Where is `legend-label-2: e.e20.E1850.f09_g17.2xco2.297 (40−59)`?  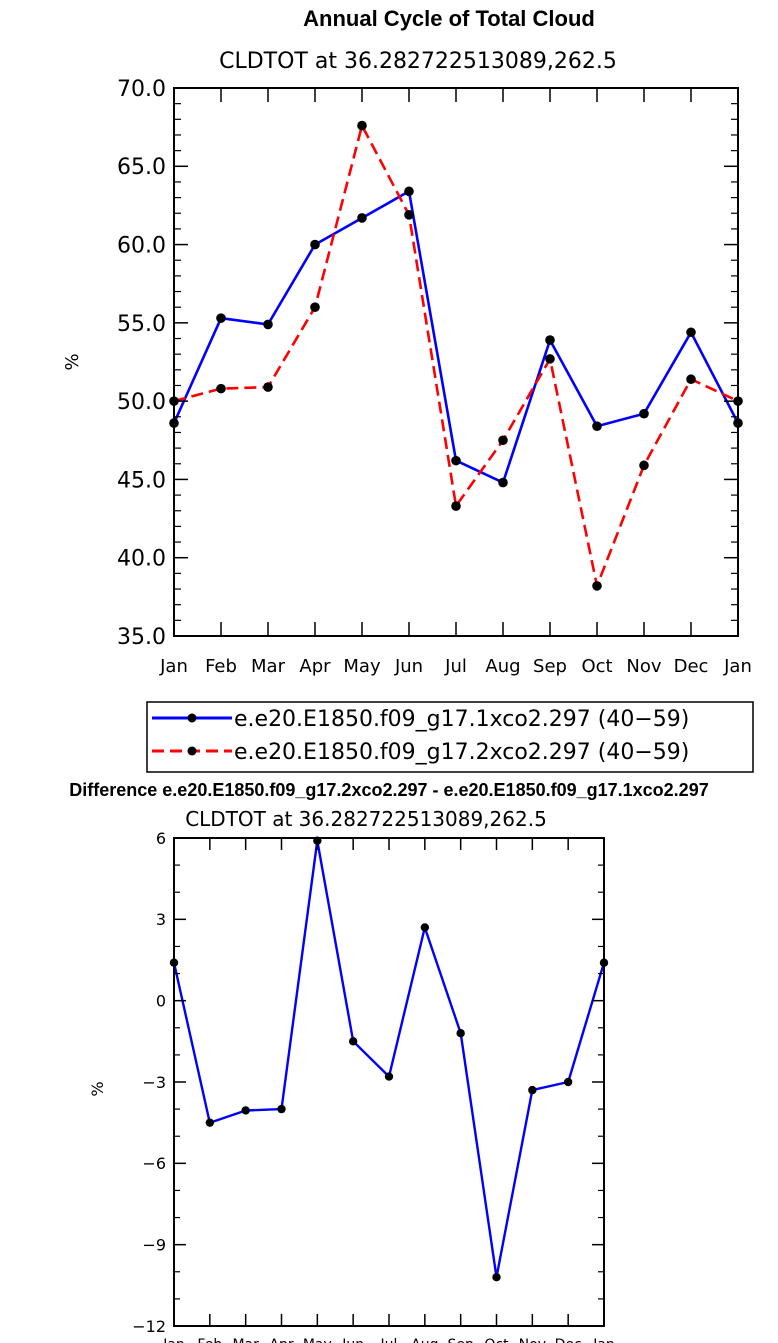 legend-label-2: e.e20.E1850.f09_g17.2xco2.297 (40−59) is located at coordinates (461, 752).